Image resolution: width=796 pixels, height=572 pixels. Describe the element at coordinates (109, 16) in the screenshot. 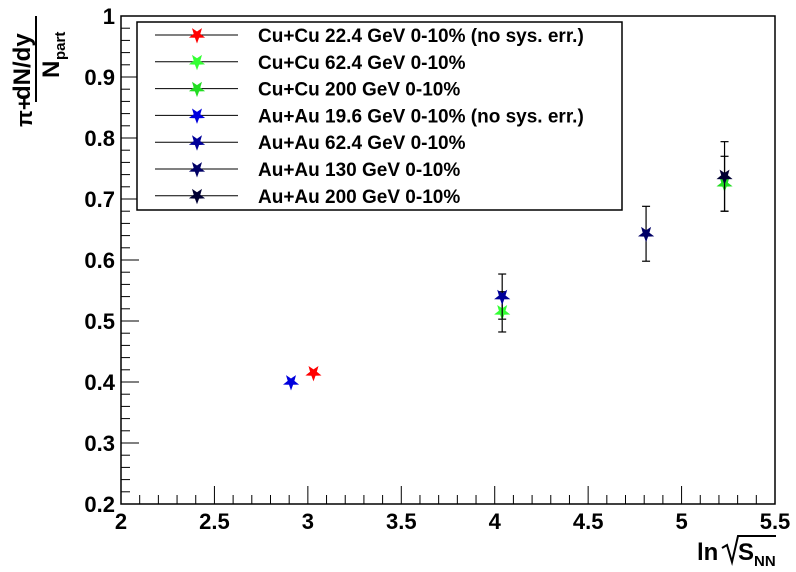

I see `y-tick-label: 1` at that location.